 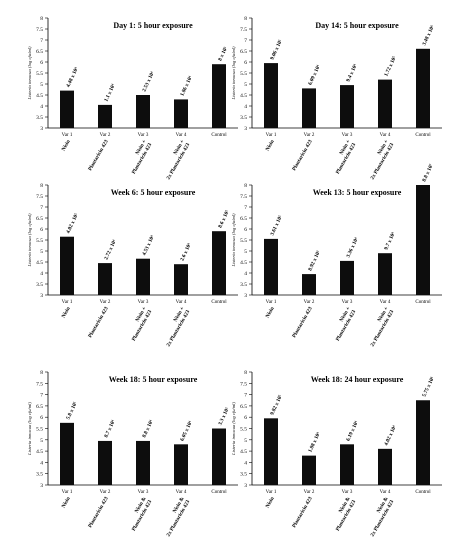 What do you see at coordinates (39, 475) in the screenshot?
I see `y-tick-label: 3.5` at bounding box center [39, 475].